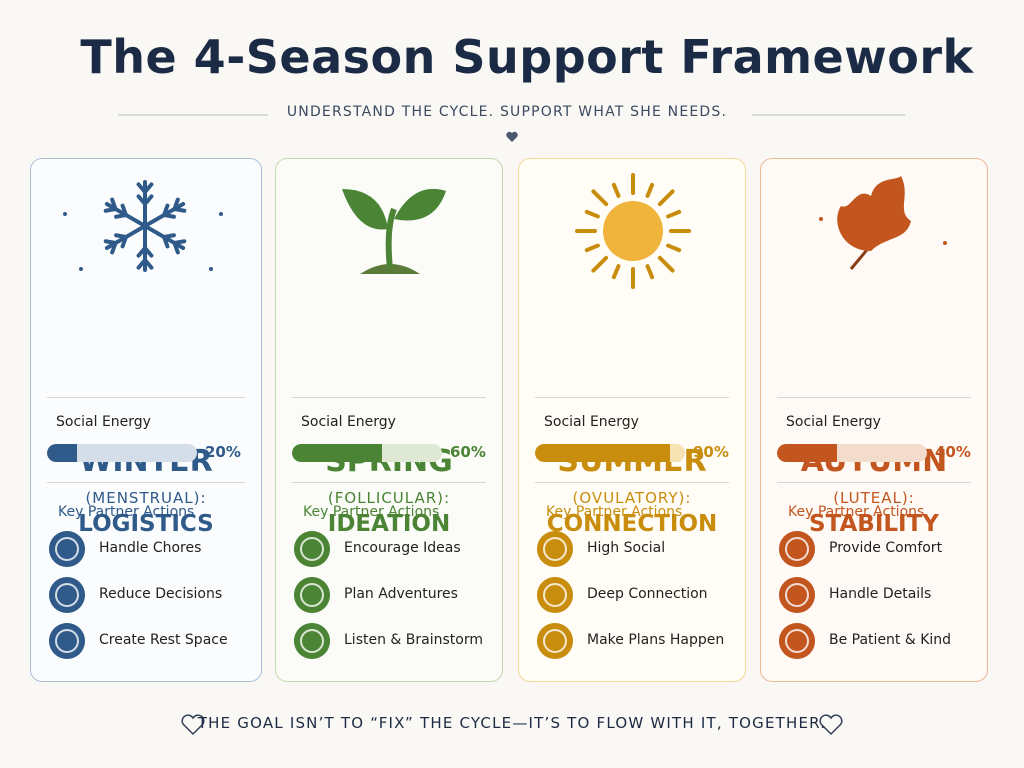 The height and width of the screenshot is (768, 1024). I want to click on action-label: Listen & Brainstorm, so click(413, 640).